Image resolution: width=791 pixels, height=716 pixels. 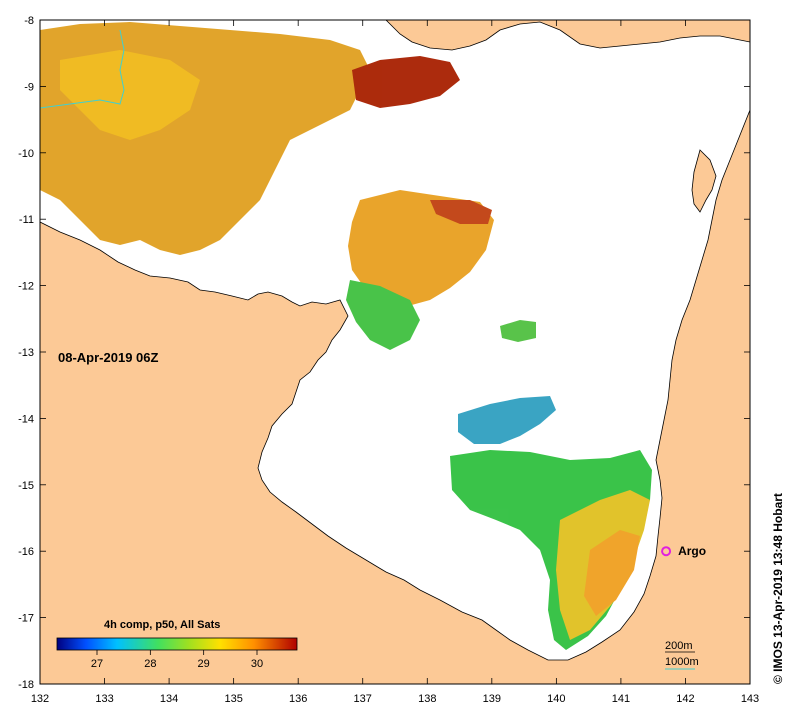 I want to click on sst-patch-northwest-hot, so click(x=130, y=95).